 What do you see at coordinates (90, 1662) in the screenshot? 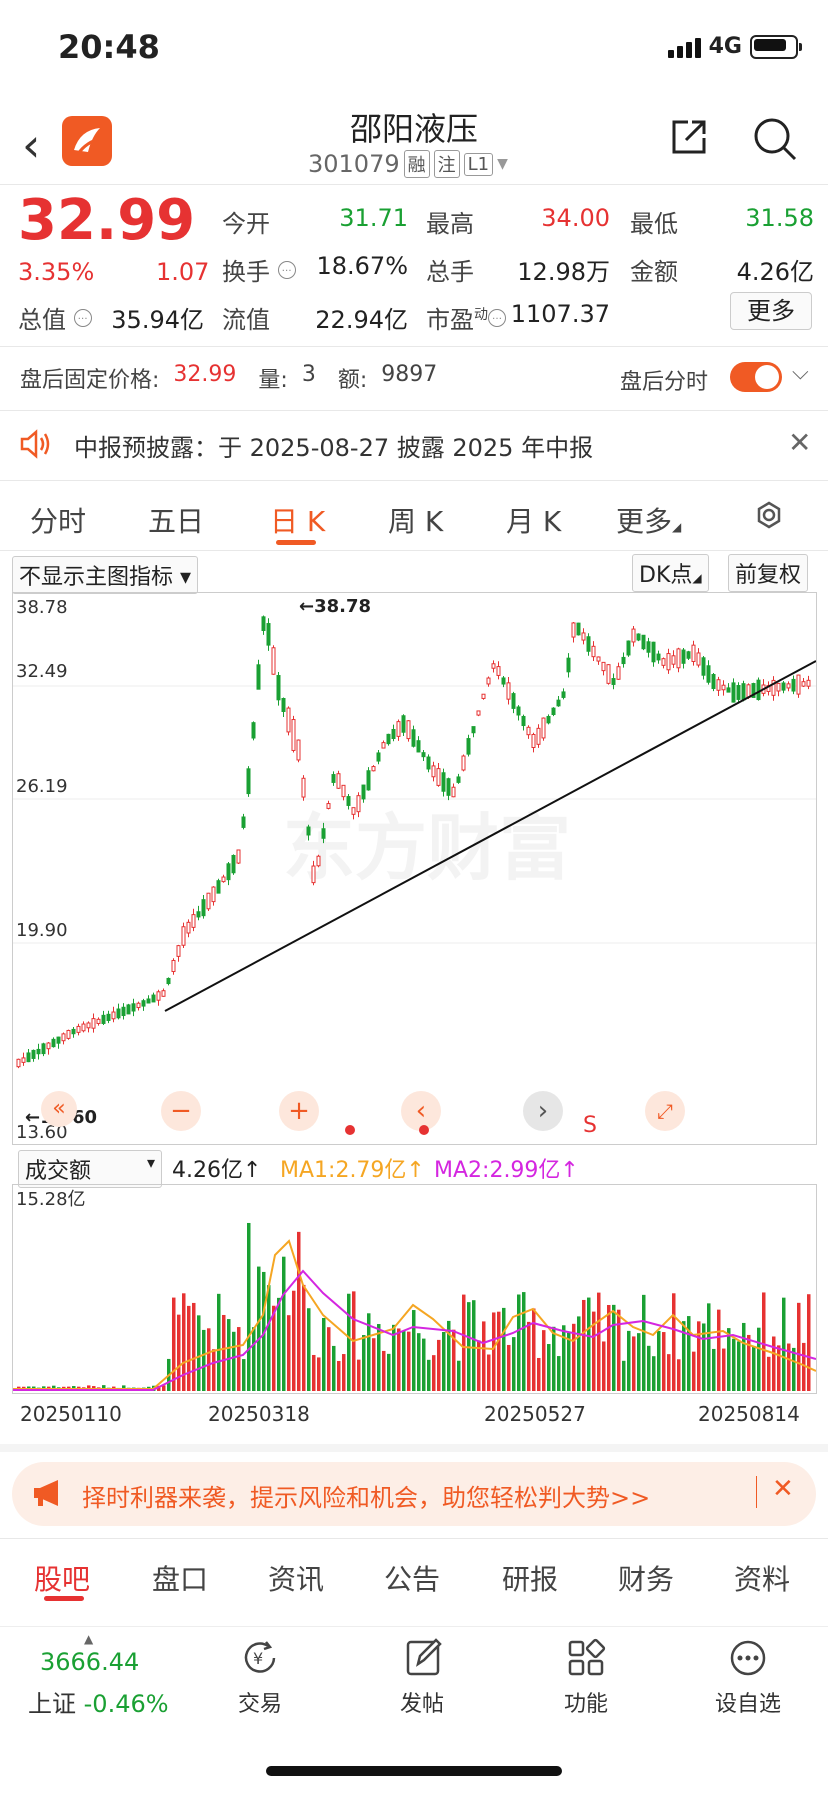
I see `index-value: 3666.44` at bounding box center [90, 1662].